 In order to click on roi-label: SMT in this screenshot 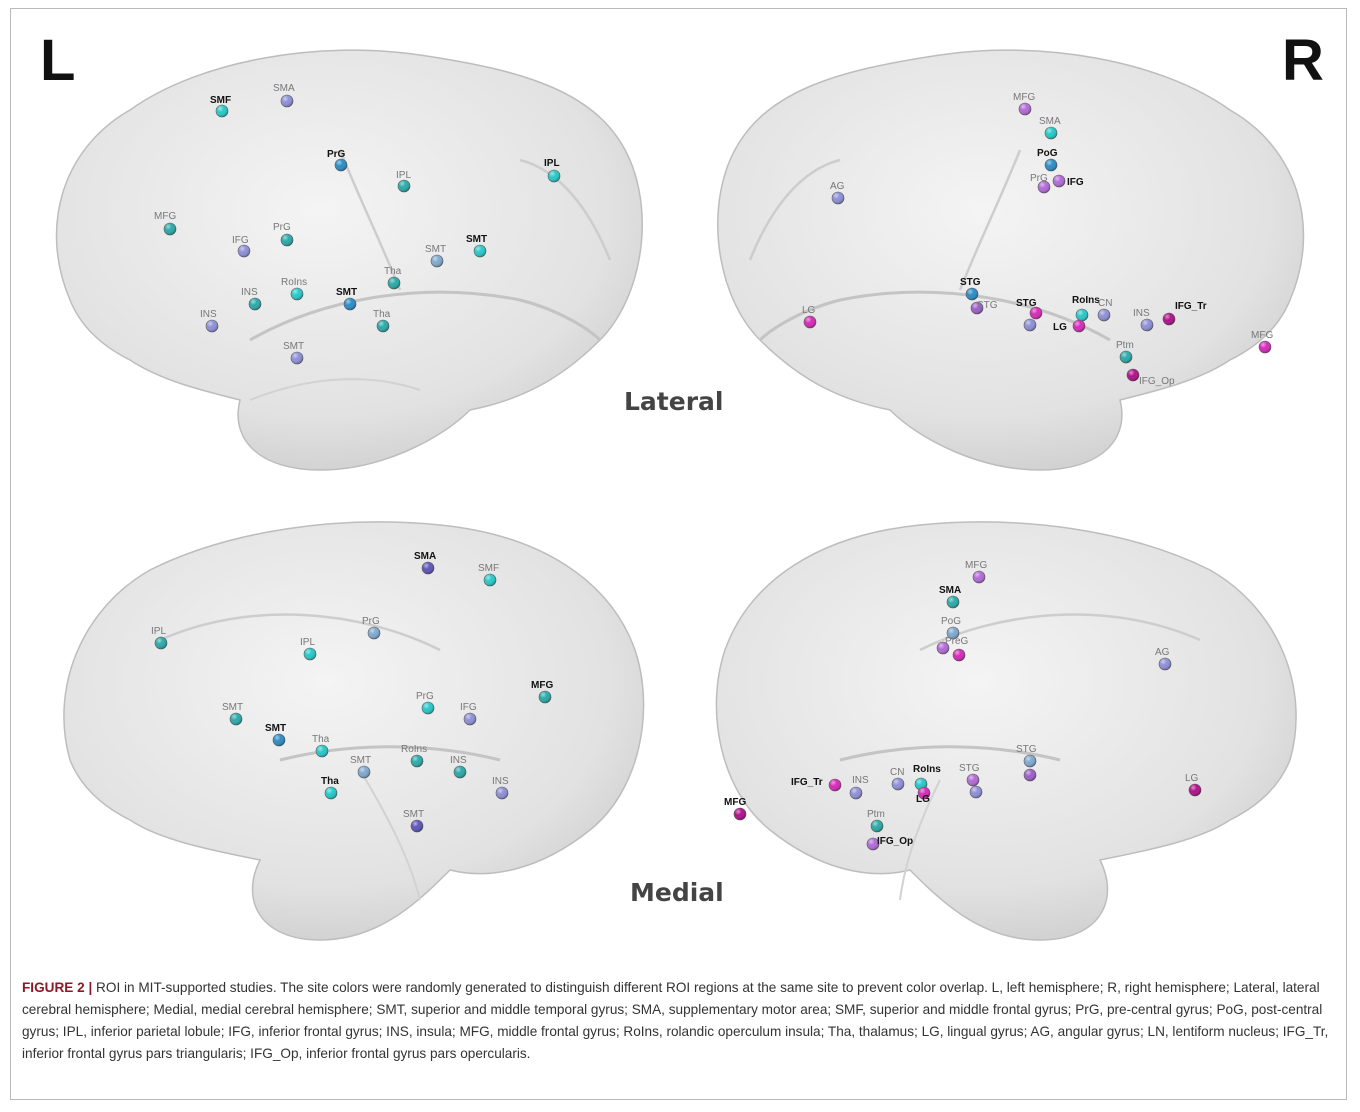, I will do `click(435, 249)`.